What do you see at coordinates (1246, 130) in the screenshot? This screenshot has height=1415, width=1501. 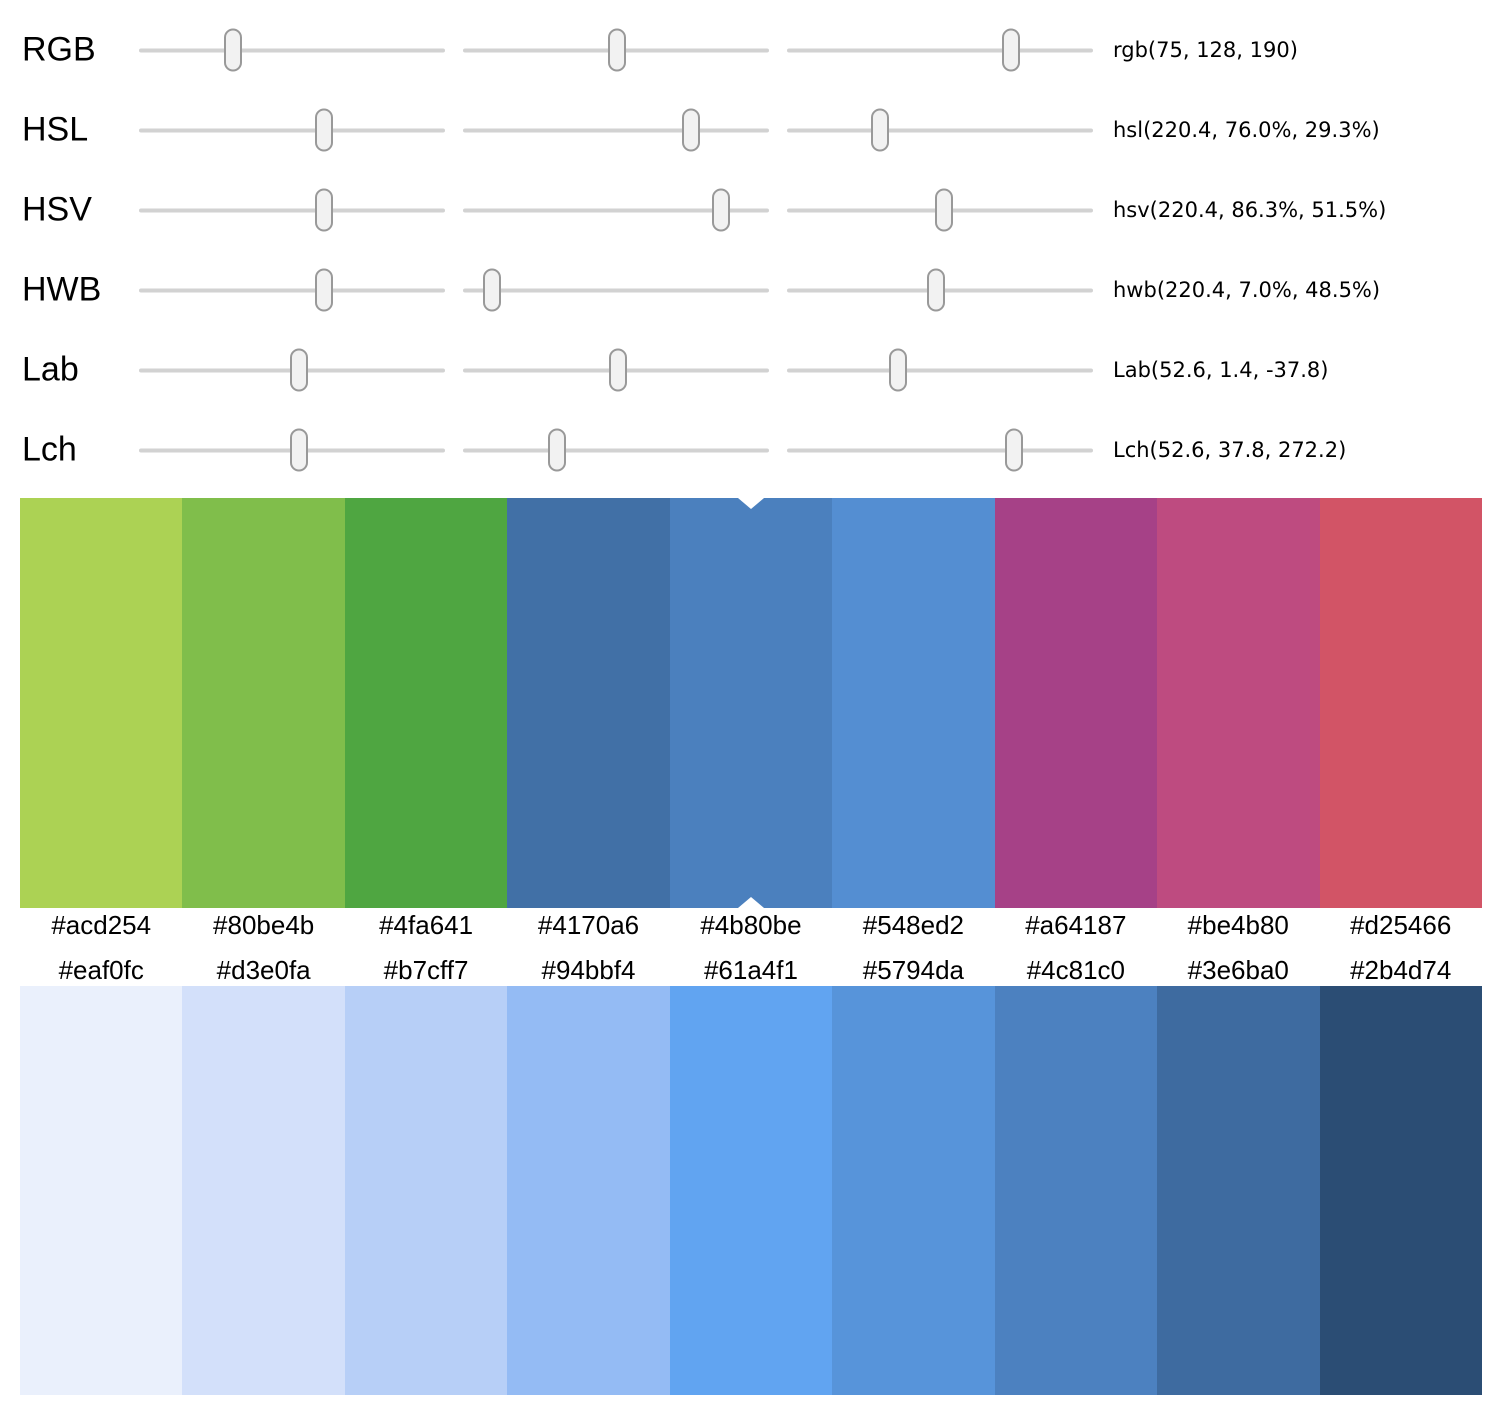 I see `slider-value: hsl(220.4, 76.0%, 29.3%)` at bounding box center [1246, 130].